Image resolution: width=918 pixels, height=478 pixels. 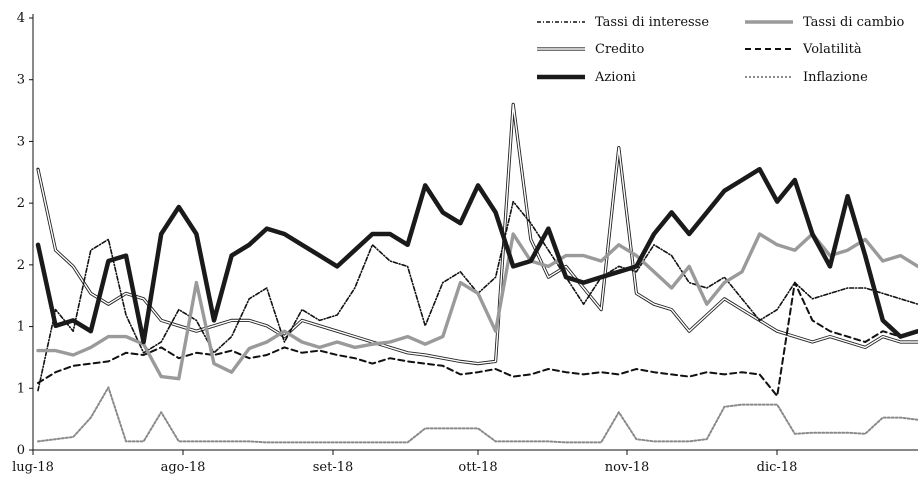 What do you see at coordinates (33, 467) in the screenshot?
I see `x-tick-label: lug-18` at bounding box center [33, 467].